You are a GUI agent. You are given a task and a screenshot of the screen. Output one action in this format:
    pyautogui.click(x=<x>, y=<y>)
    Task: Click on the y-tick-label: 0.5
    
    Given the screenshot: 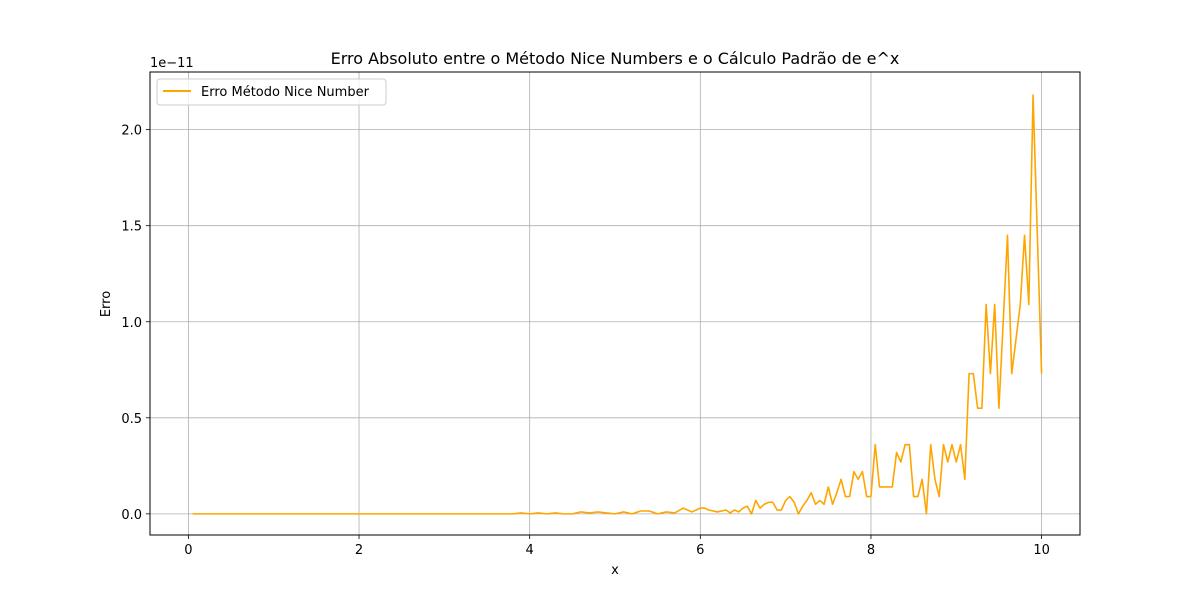 What is the action you would take?
    pyautogui.click(x=131, y=419)
    